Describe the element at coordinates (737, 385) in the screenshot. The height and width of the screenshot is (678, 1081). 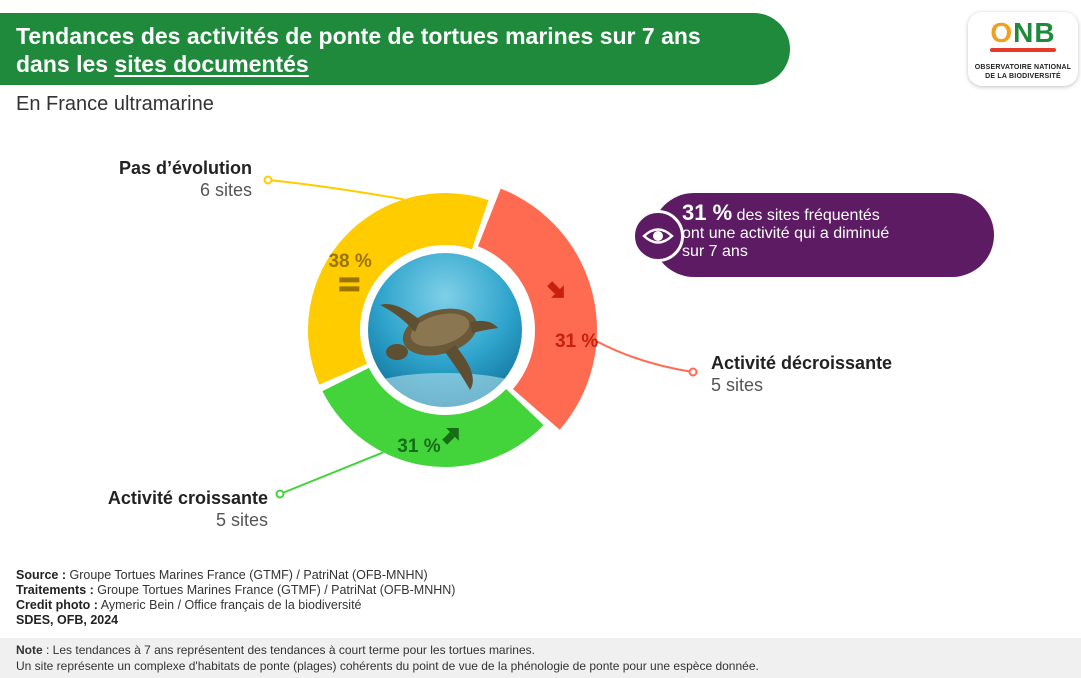
I see `label-decroissante-count: 5 sites` at that location.